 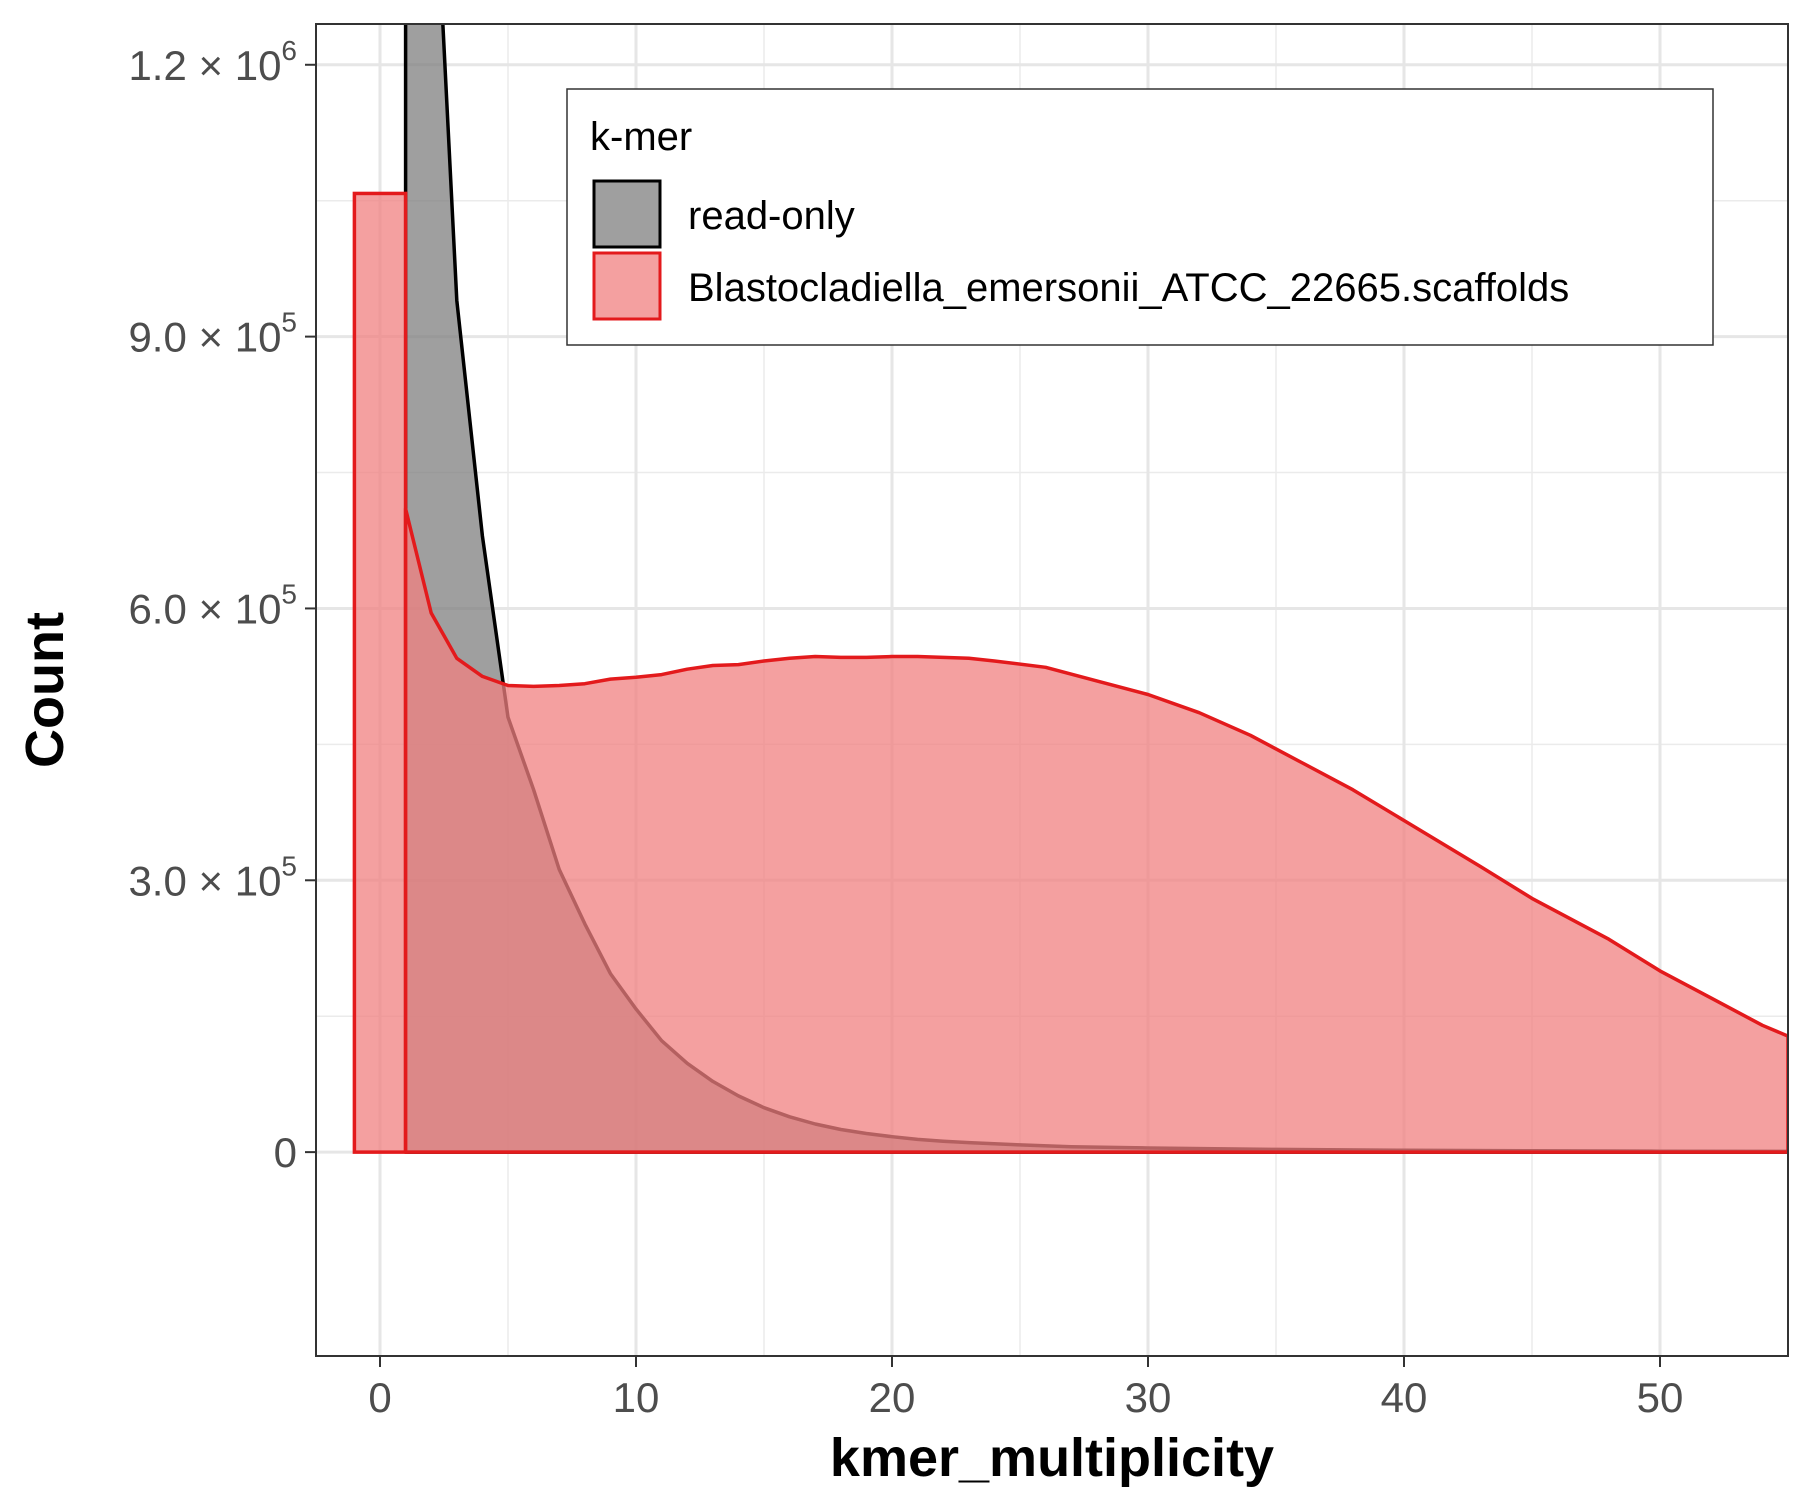 I want to click on x-tick-label: 0, so click(x=379, y=1397).